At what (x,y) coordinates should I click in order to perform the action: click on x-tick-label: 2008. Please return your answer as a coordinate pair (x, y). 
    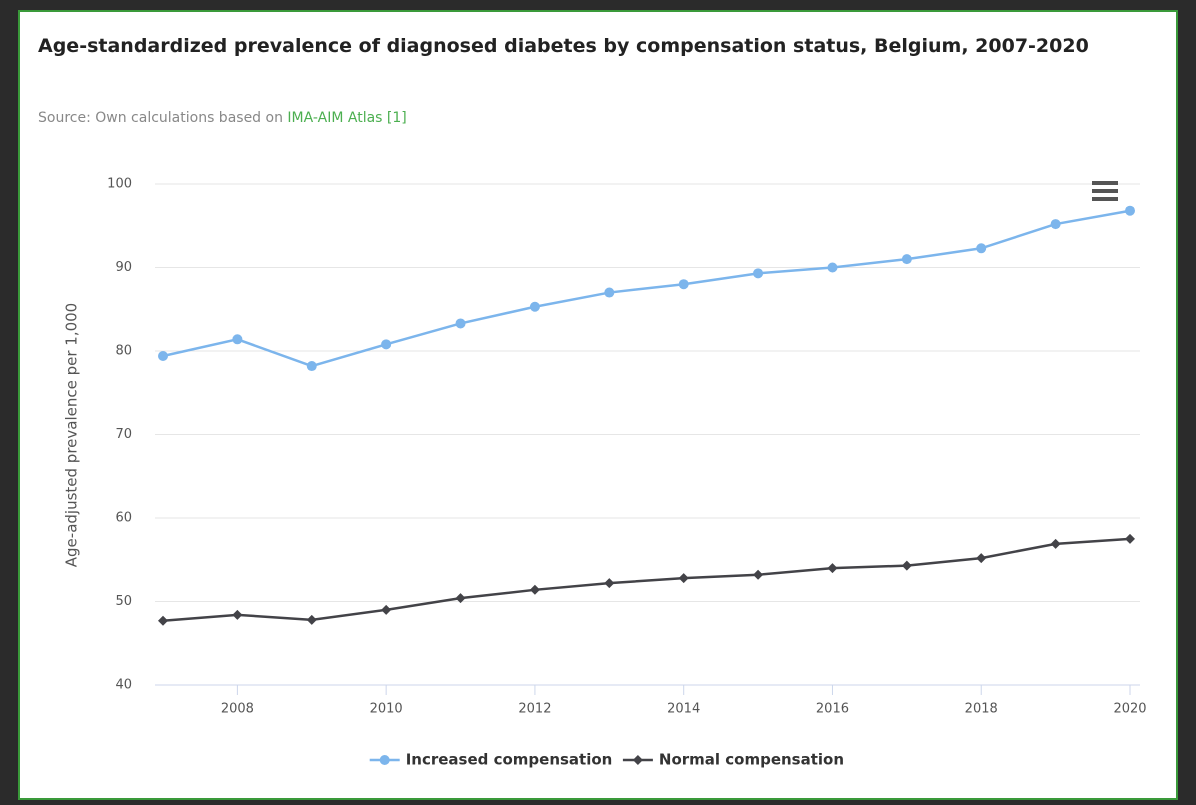
    Looking at the image, I should click on (237, 709).